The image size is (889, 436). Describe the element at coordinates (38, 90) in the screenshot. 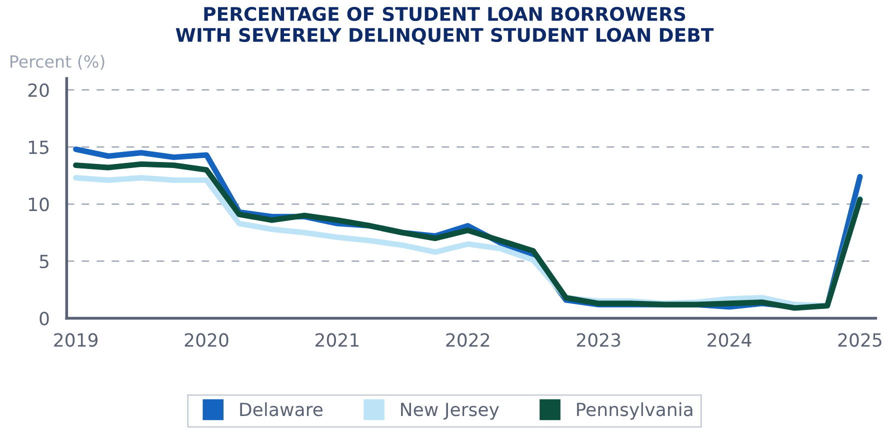

I see `y-tick-label: 20` at that location.